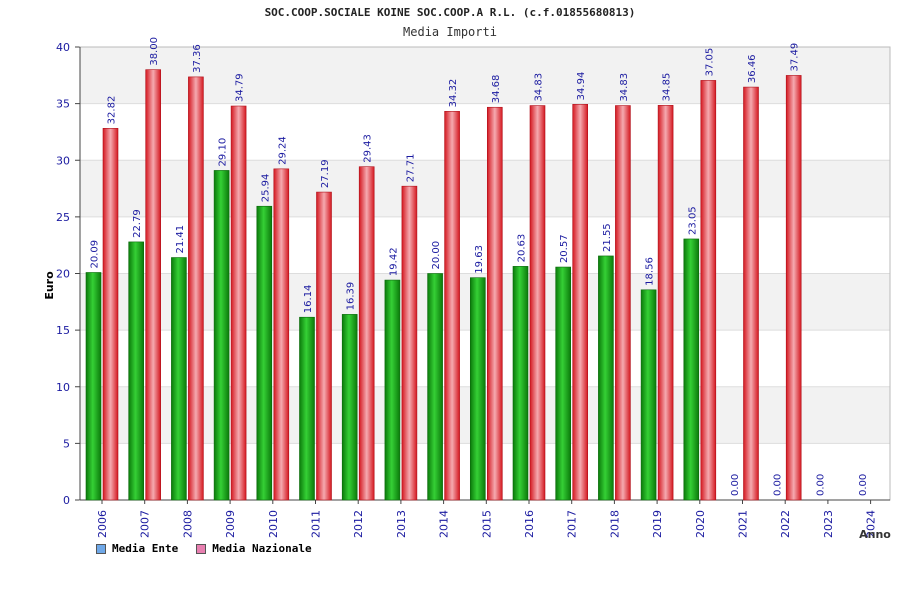  Describe the element at coordinates (614, 524) in the screenshot. I see `x-tick-label: 2018` at that location.